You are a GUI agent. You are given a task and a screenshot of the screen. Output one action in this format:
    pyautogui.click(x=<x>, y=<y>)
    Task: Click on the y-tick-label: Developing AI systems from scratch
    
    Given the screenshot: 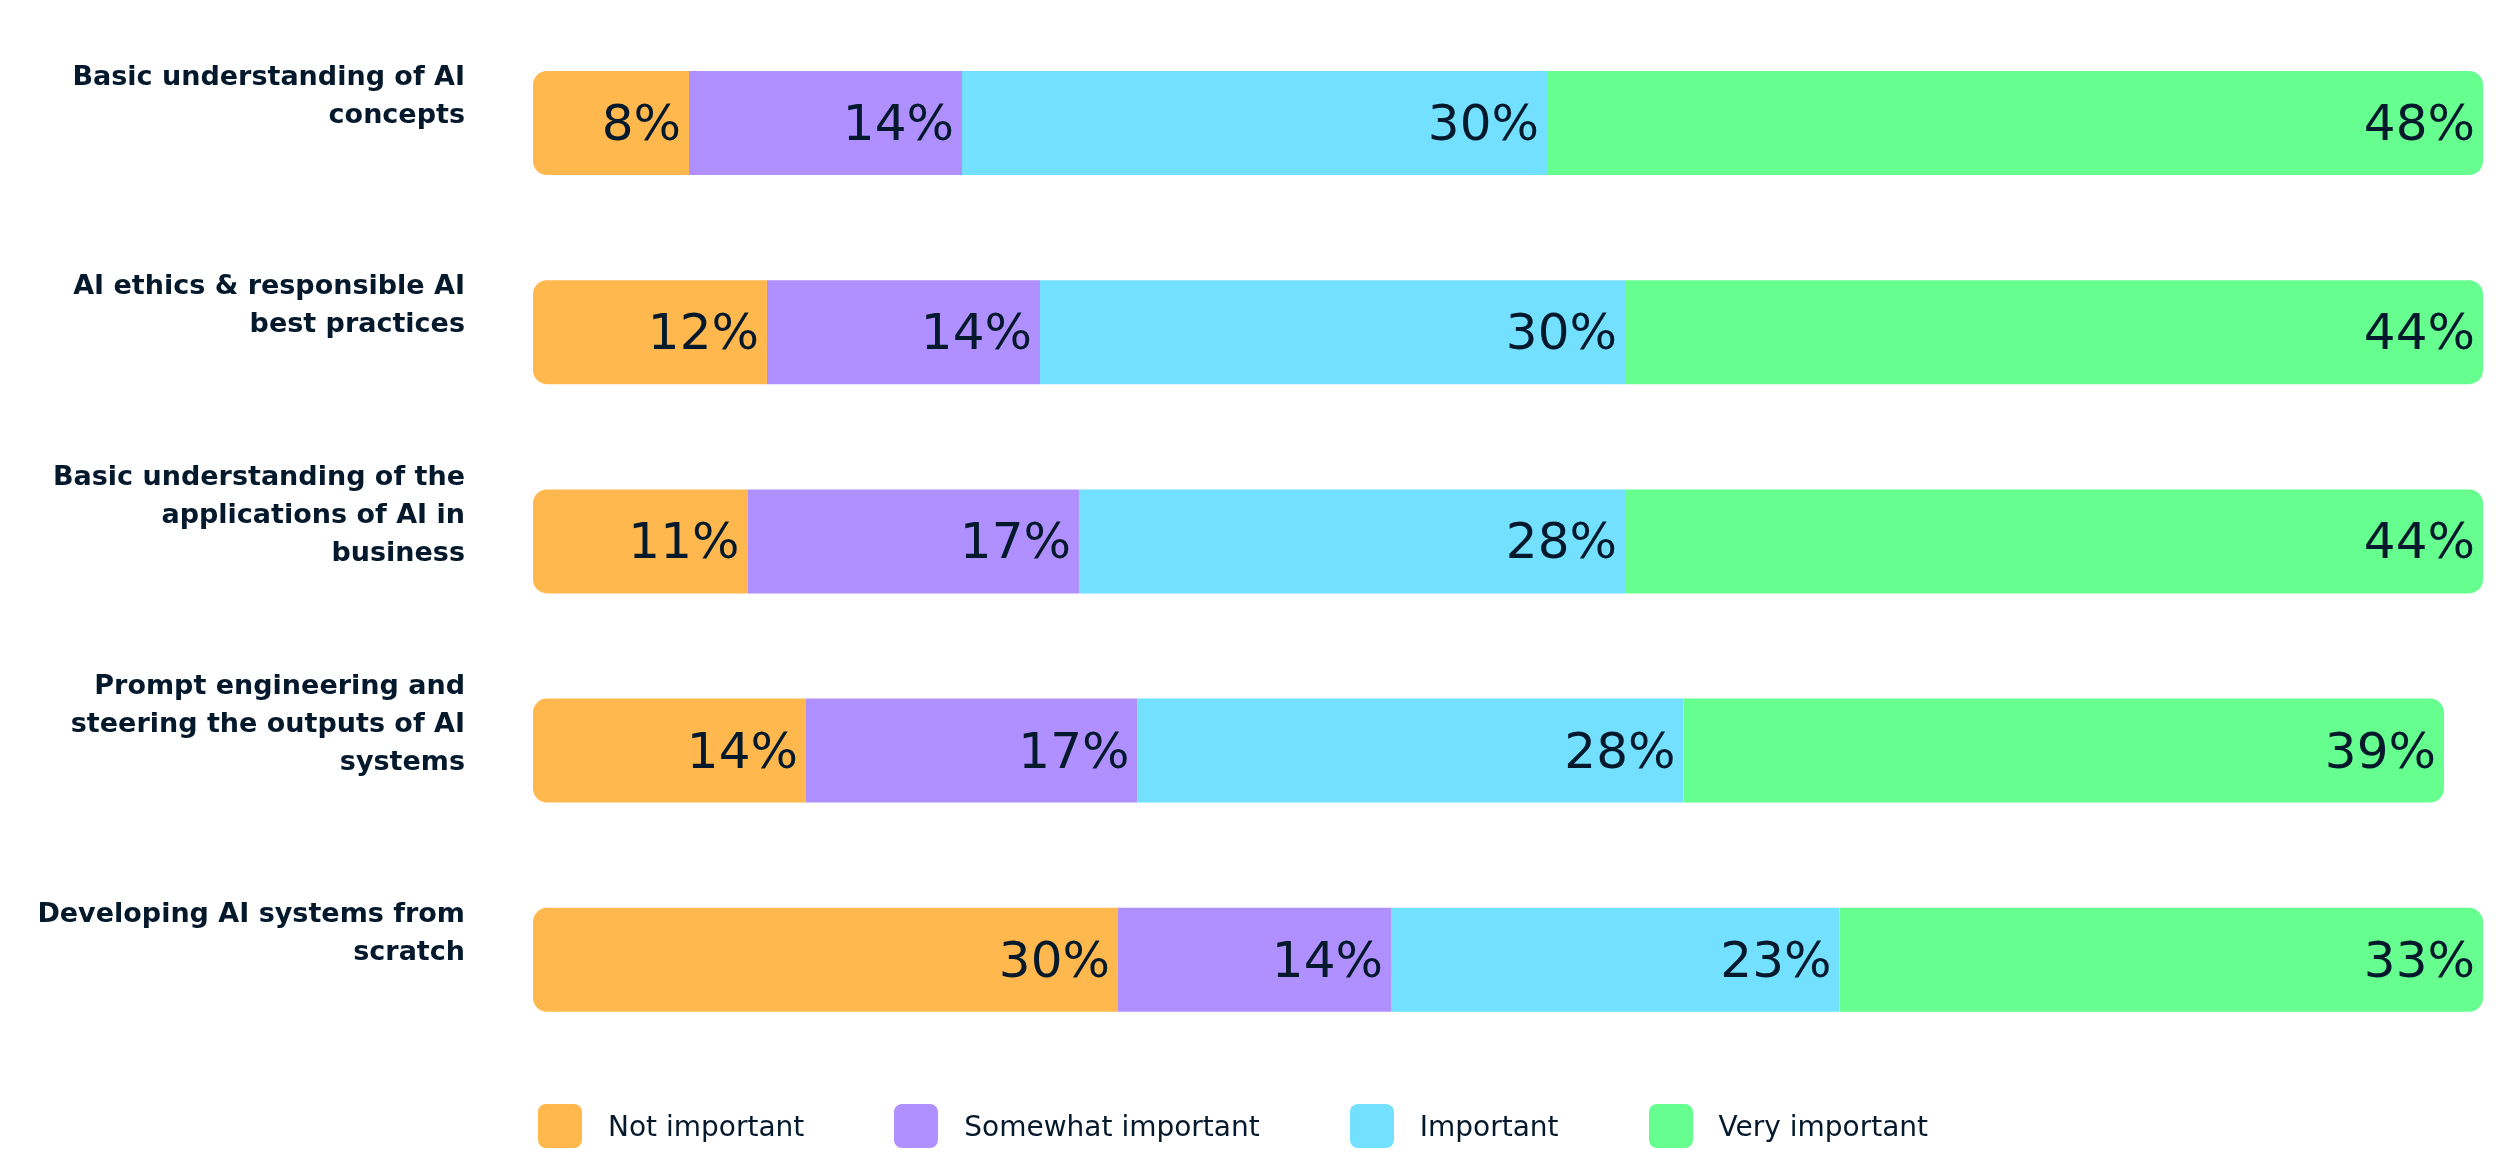 What is the action you would take?
    pyautogui.click(x=251, y=931)
    